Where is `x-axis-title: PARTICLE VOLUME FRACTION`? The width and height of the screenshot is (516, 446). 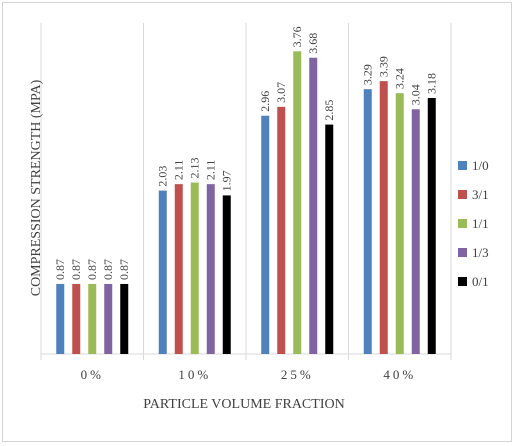 x-axis-title: PARTICLE VOLUME FRACTION is located at coordinates (243, 404).